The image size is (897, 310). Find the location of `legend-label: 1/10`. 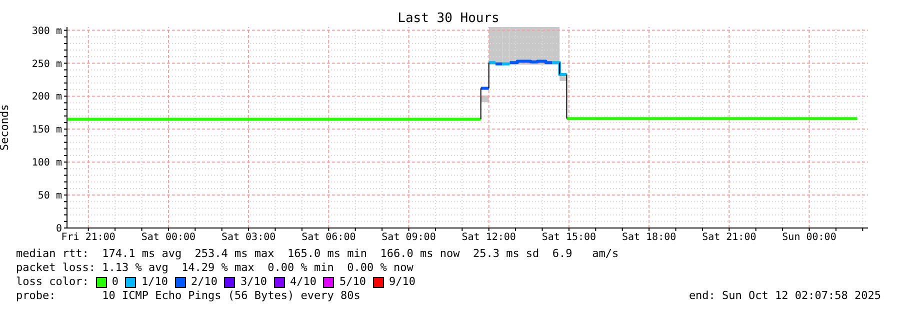

legend-label: 1/10 is located at coordinates (154, 282).